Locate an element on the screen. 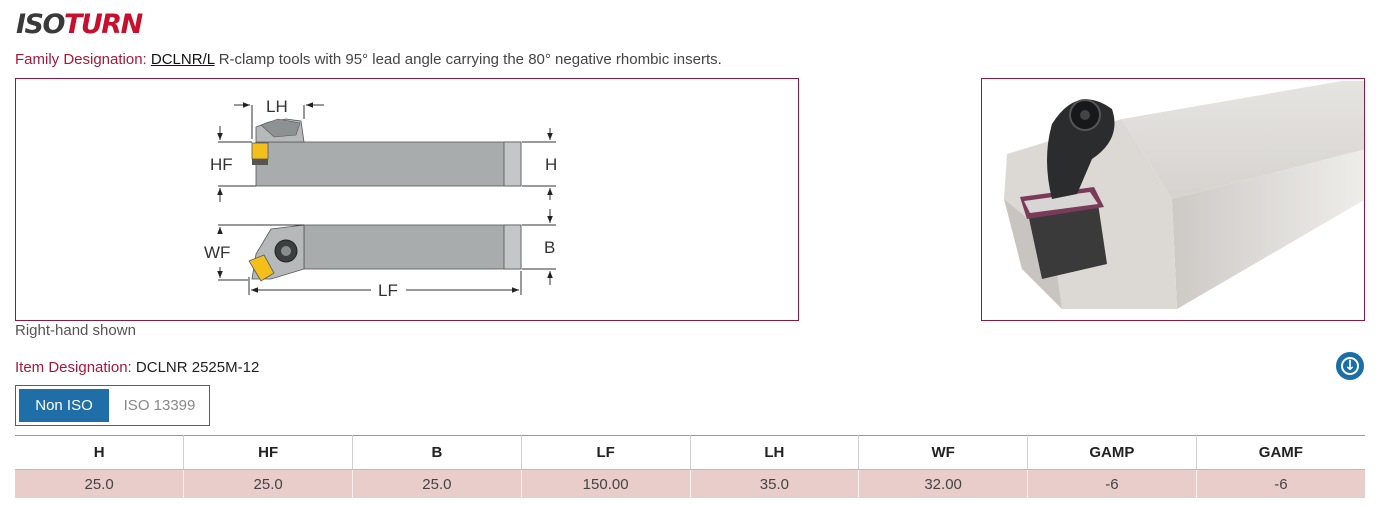 This screenshot has width=1376, height=507. logo-iso: ISO is located at coordinates (40, 24).